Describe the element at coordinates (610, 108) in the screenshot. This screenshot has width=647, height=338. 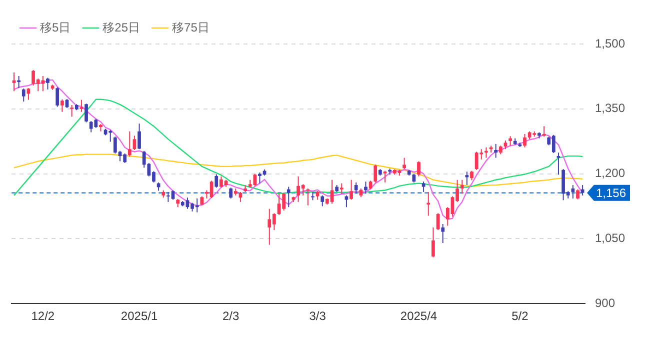
I see `y-tick-label: 1,350` at that location.